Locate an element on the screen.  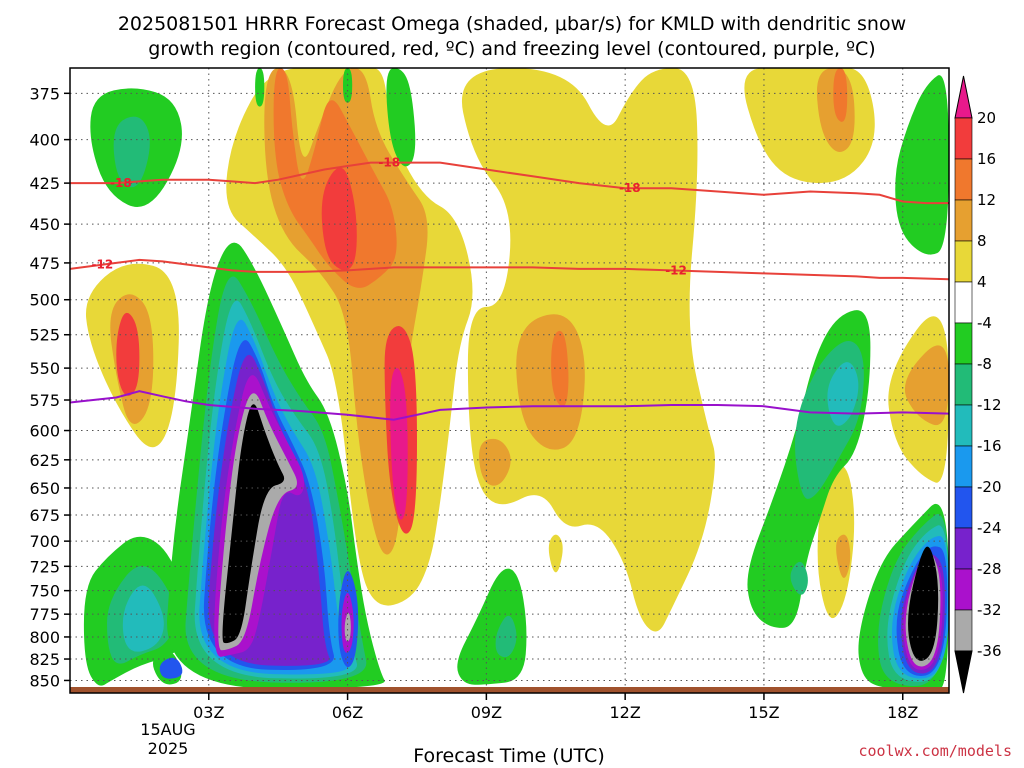
y-tick-label-775: 775 is located at coordinates (44, 614).